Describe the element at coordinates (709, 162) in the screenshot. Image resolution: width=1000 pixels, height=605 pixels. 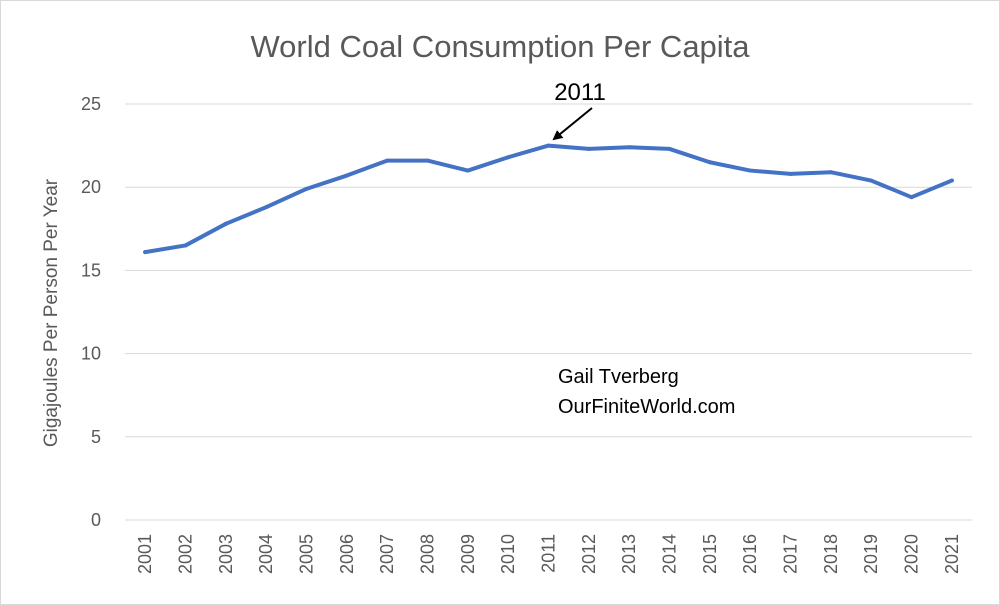
I see `data-point-2015` at that location.